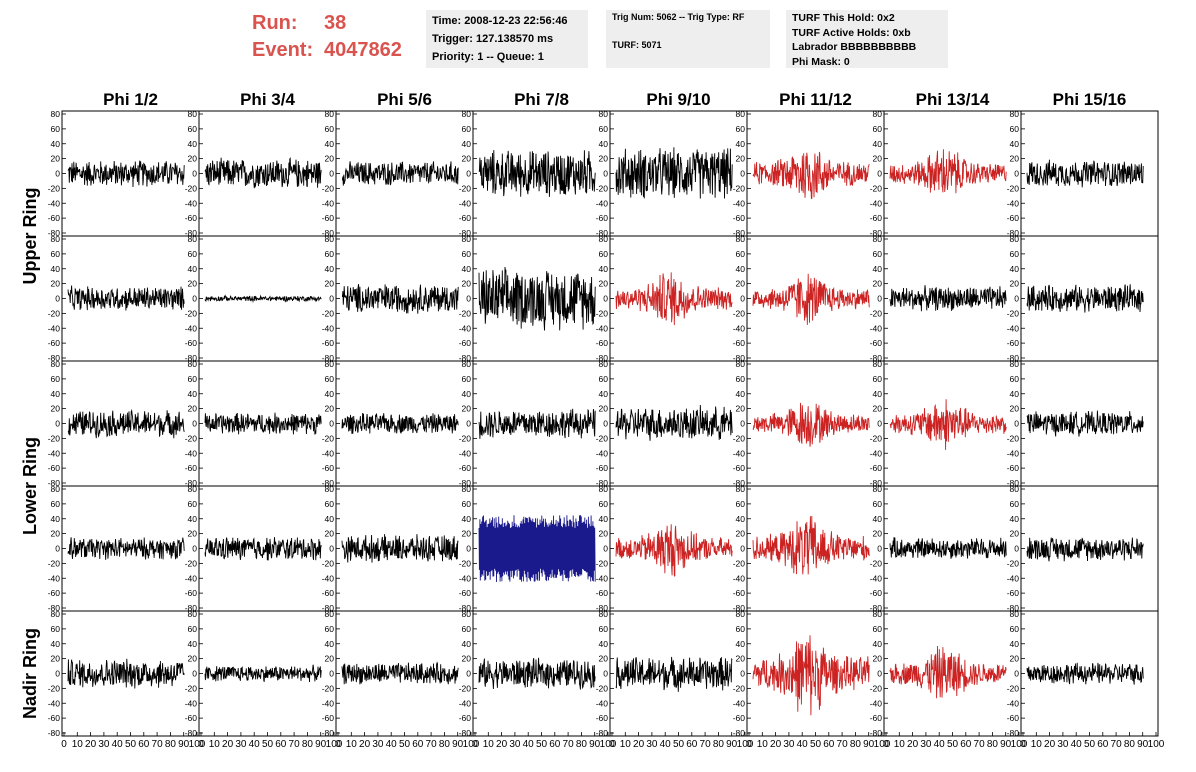  Describe the element at coordinates (467, 409) in the screenshot. I see `y-tick-label-r3-c4-3: 20` at that location.